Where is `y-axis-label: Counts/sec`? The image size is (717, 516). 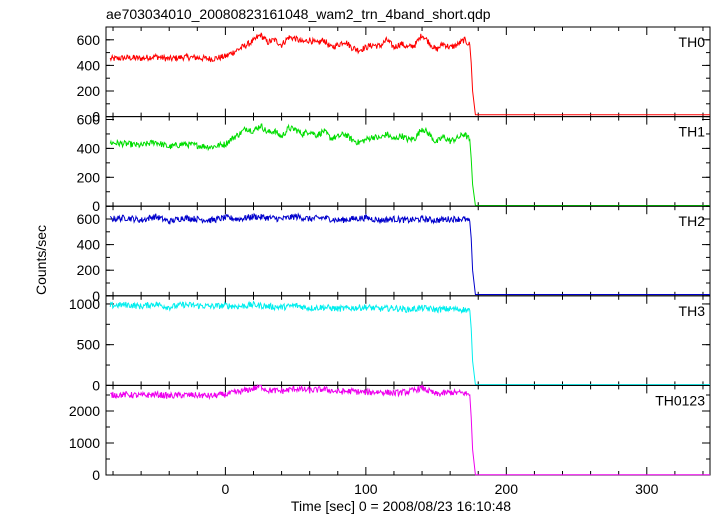 y-axis-label: Counts/sec is located at coordinates (41, 260).